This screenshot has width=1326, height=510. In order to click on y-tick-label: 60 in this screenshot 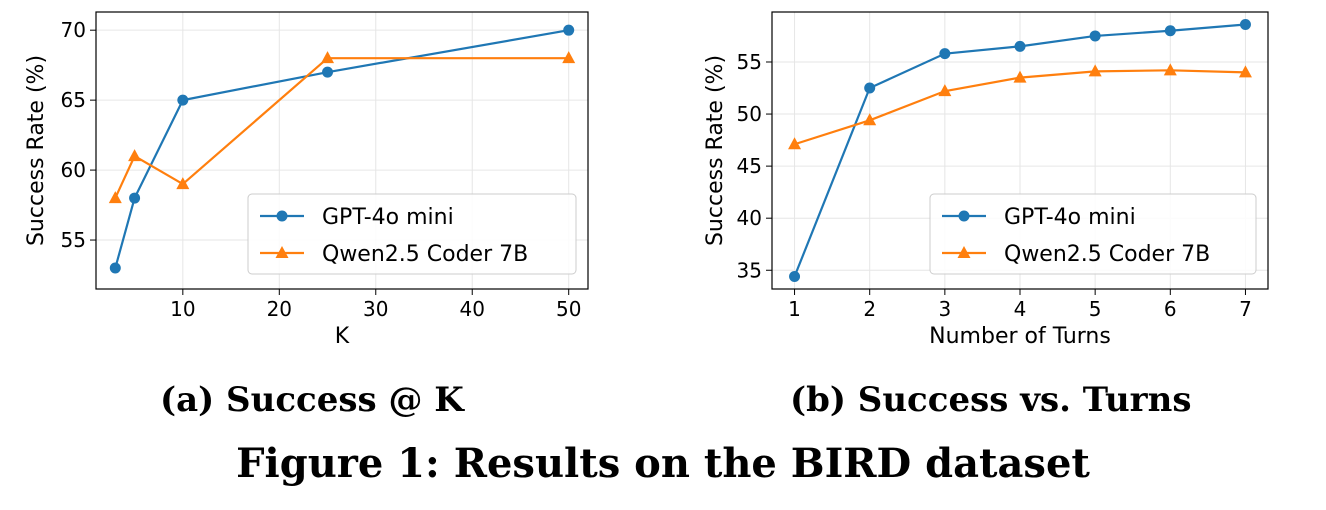, I will do `click(73, 170)`.